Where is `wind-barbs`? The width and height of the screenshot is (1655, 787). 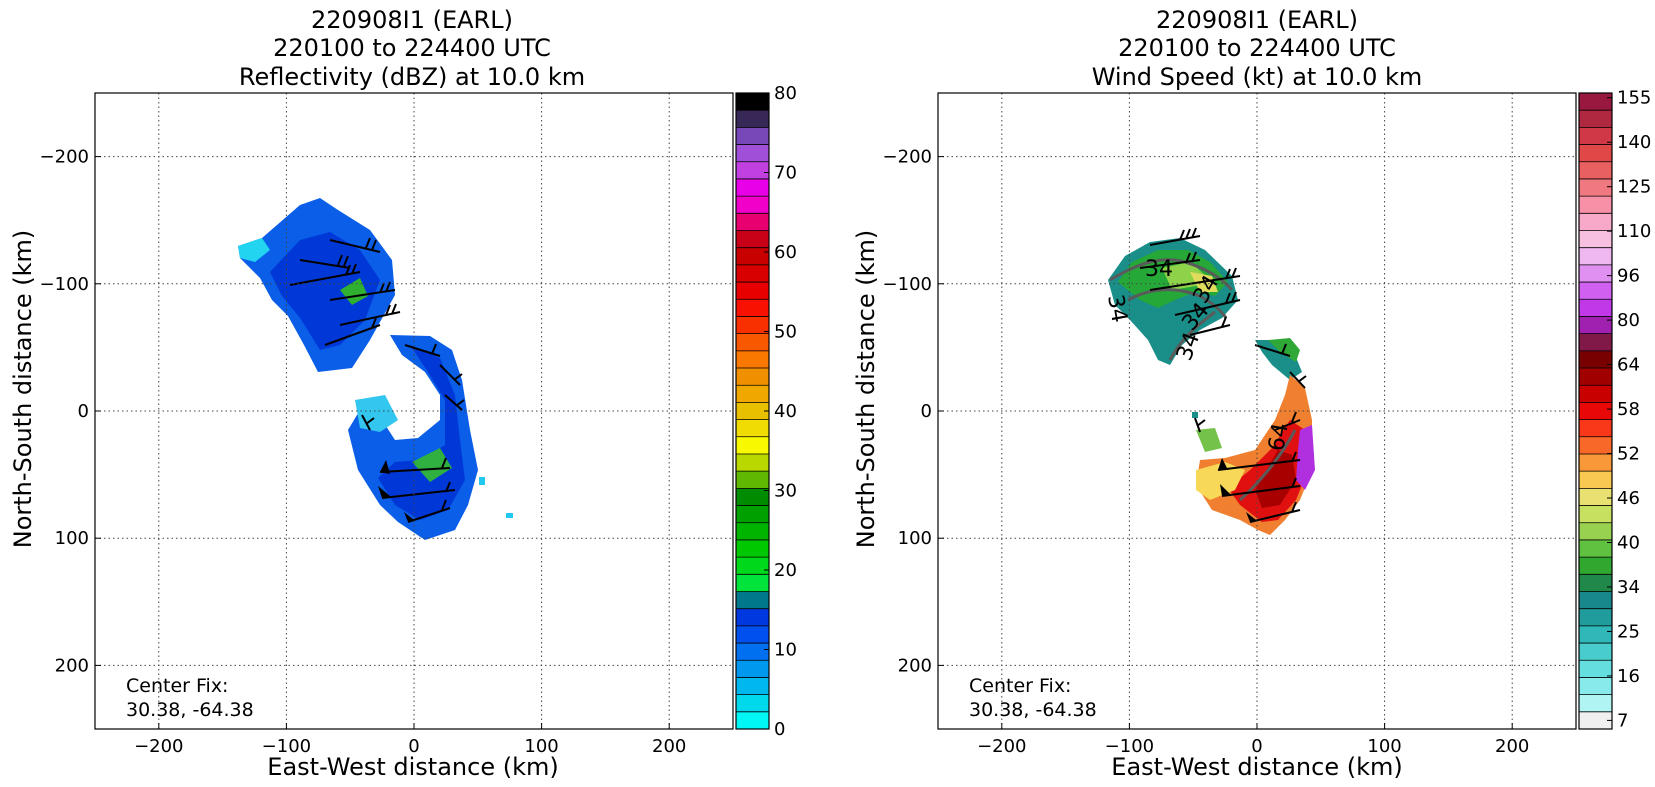 wind-barbs is located at coordinates (1223, 375).